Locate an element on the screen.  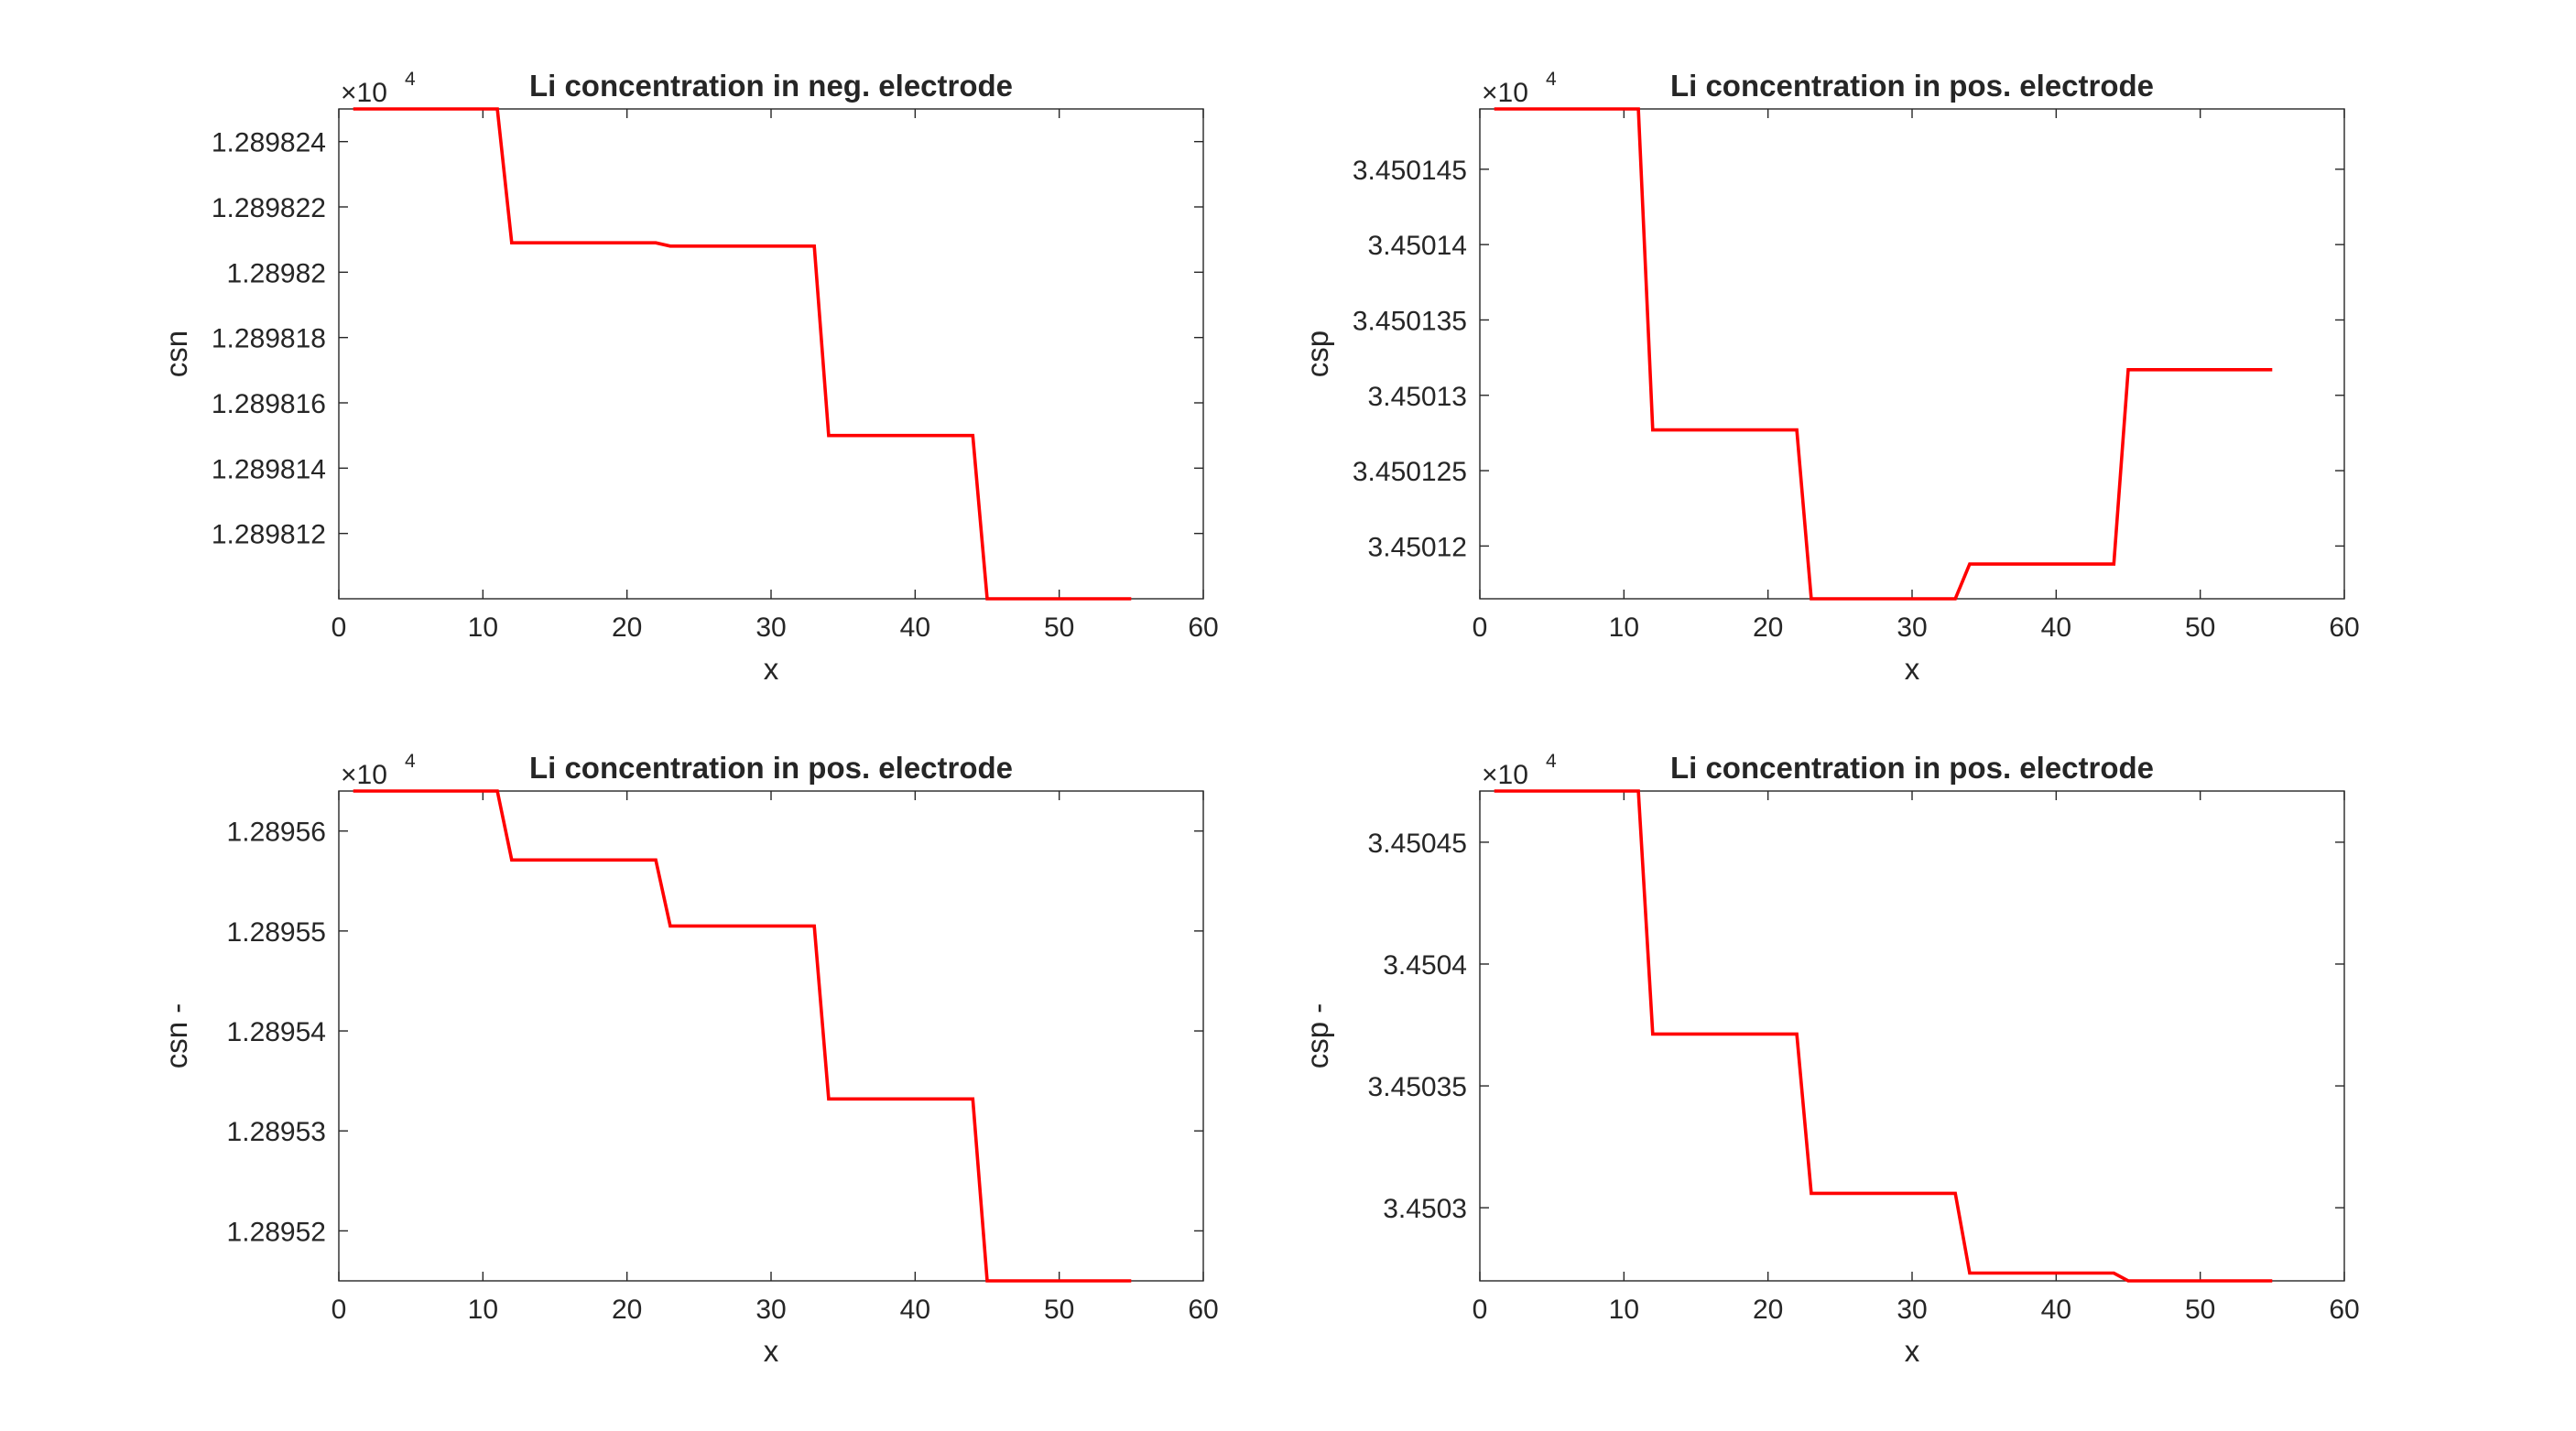
subplot-4-x-tick-label: 50 is located at coordinates (2200, 1310).